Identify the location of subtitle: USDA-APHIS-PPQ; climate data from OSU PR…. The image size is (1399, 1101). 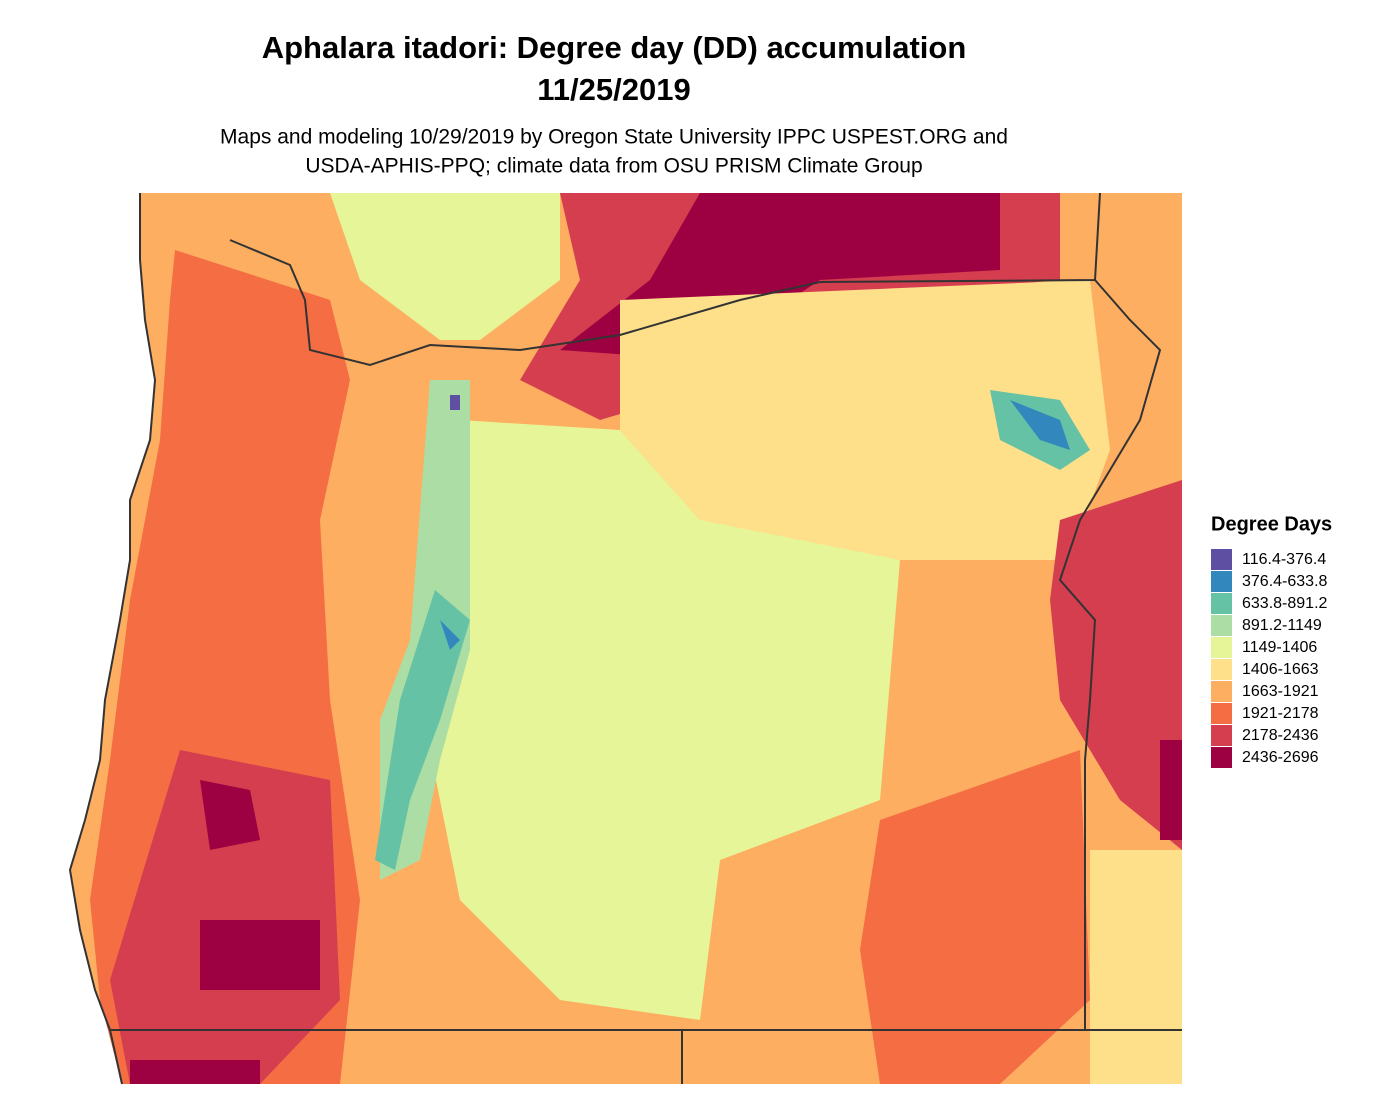
(613, 166).